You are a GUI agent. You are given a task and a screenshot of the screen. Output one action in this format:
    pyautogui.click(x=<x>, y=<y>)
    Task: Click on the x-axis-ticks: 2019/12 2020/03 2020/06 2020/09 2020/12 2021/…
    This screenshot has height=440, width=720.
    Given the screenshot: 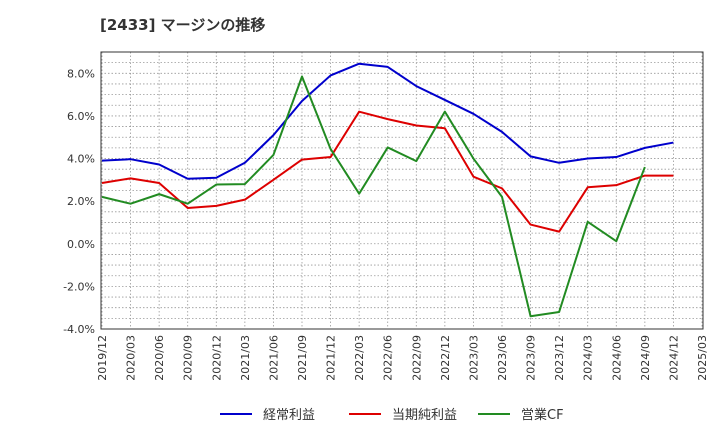 What is the action you would take?
    pyautogui.click(x=402, y=358)
    